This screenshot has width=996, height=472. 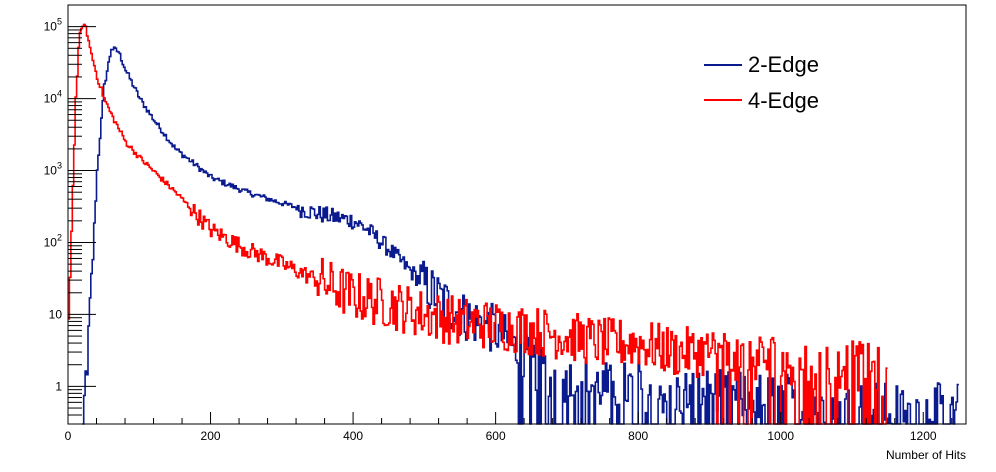 What do you see at coordinates (53, 169) in the screenshot?
I see `y-tick-label: 10³` at bounding box center [53, 169].